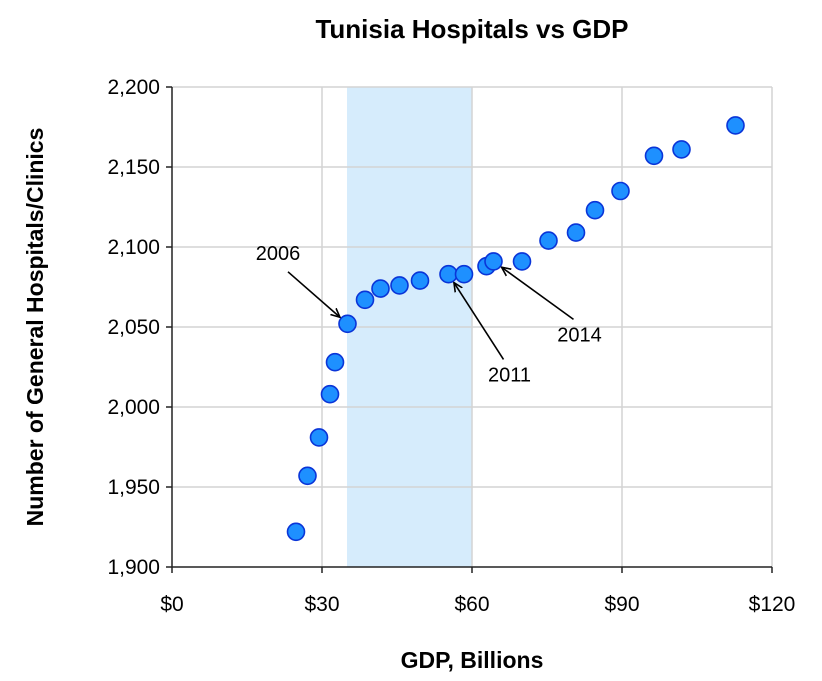  I want to click on annotation-label: 2011, so click(509, 375).